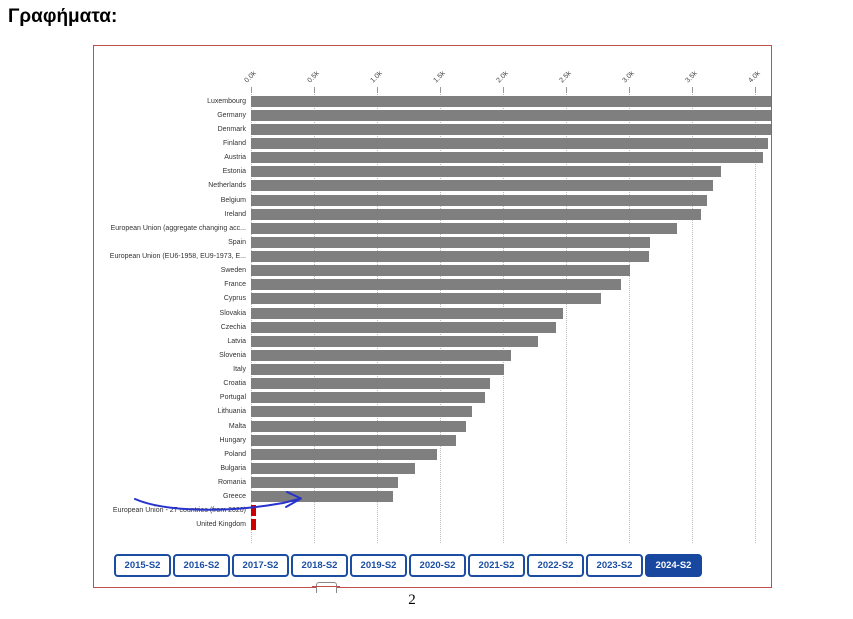 The image size is (853, 619). Describe the element at coordinates (233, 327) in the screenshot. I see `category-label: Czechia` at that location.